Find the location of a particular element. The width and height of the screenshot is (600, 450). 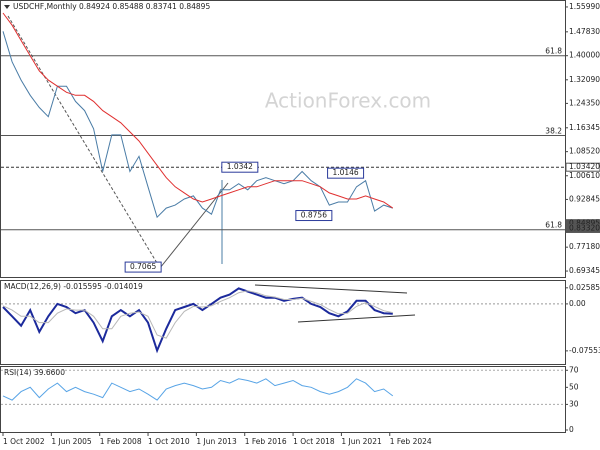

y-tick-label: -0.075535 is located at coordinates (584, 350).